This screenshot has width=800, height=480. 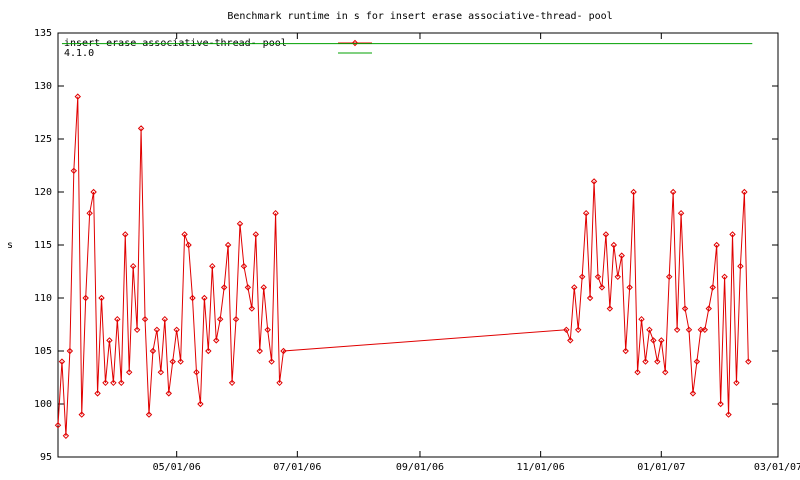 I want to click on y-tick-label: 105, so click(x=43, y=351).